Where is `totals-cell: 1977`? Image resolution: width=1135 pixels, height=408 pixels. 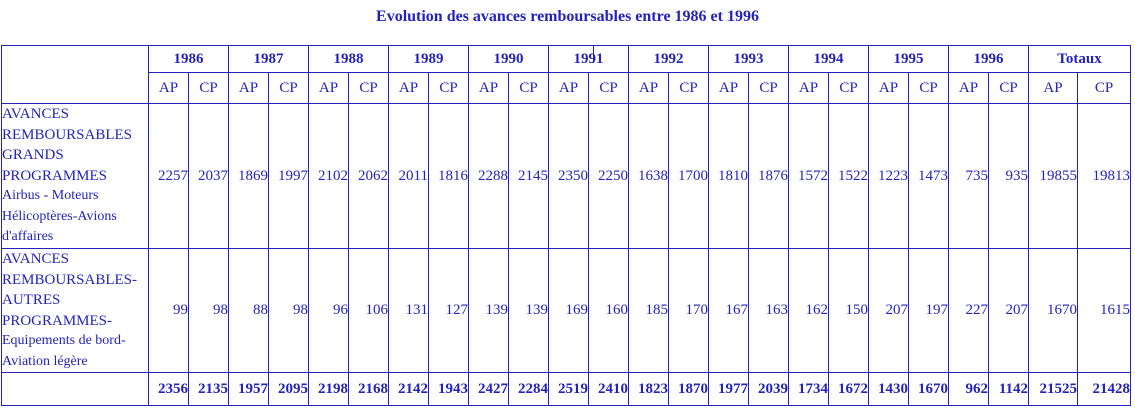 totals-cell: 1977 is located at coordinates (728, 389).